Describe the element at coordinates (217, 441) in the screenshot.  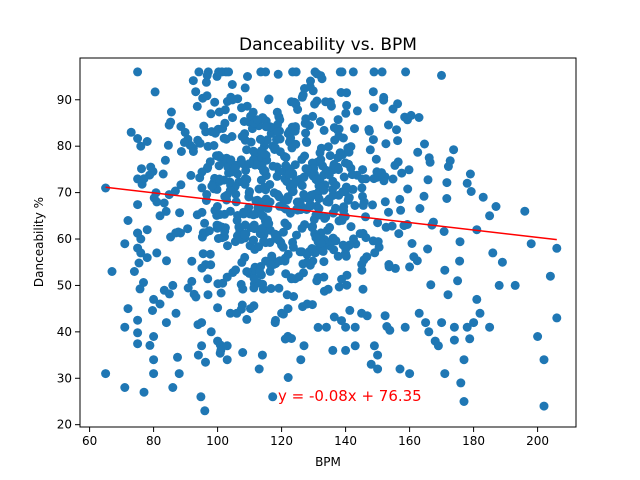
I see `x-tick-label: 100` at that location.